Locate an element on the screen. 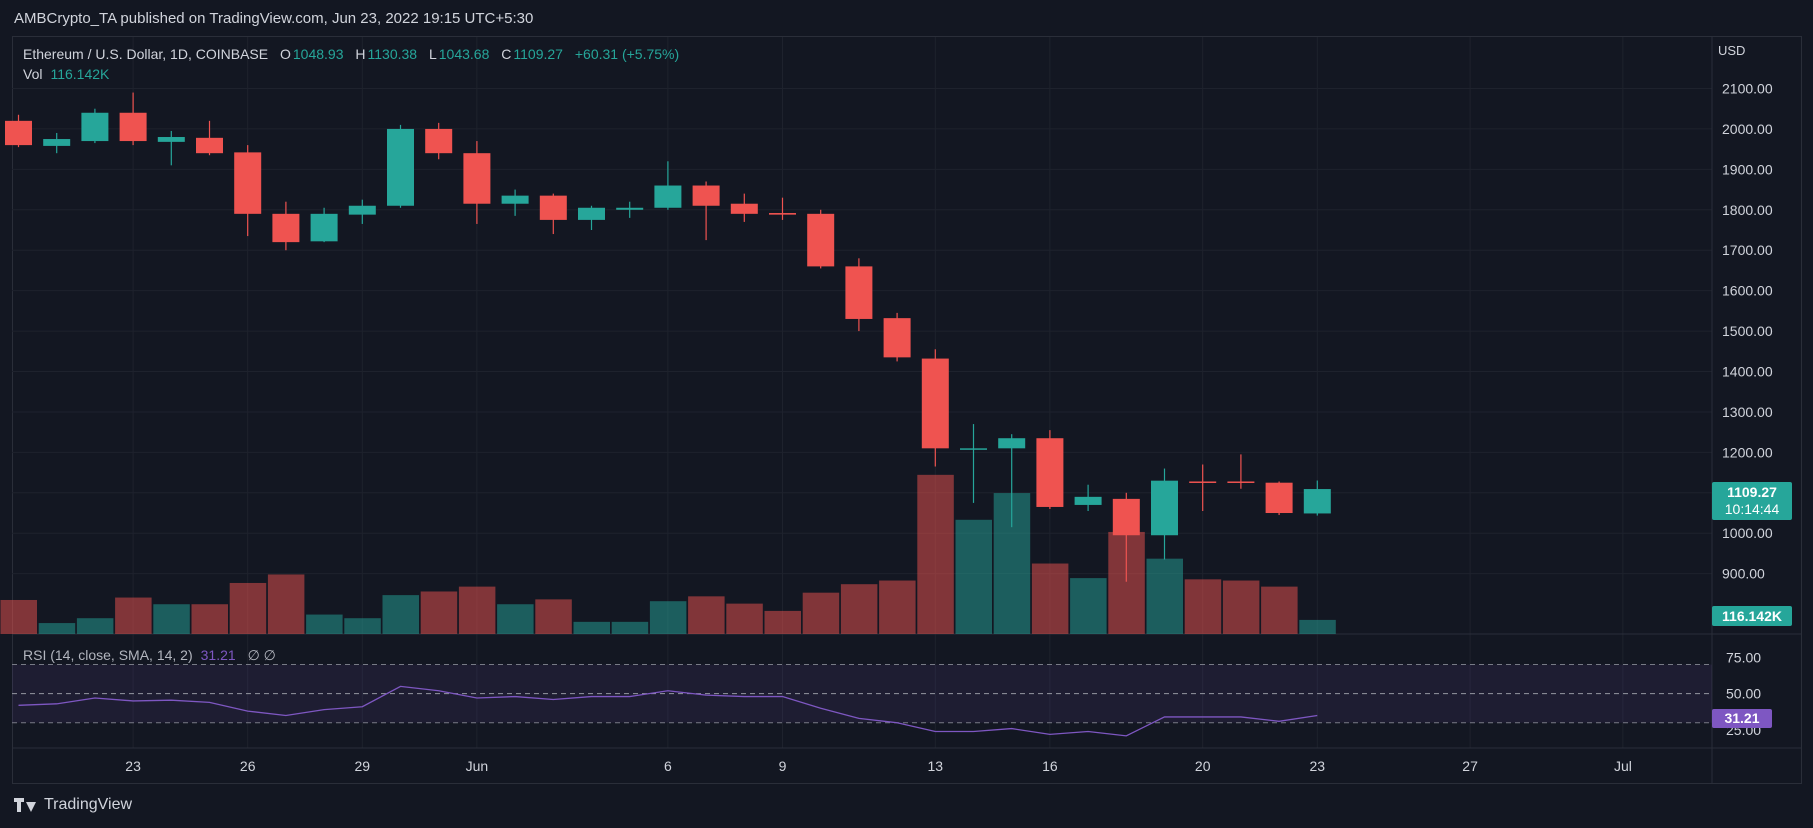 Image resolution: width=1813 pixels, height=828 pixels. close-label: C is located at coordinates (506, 54).